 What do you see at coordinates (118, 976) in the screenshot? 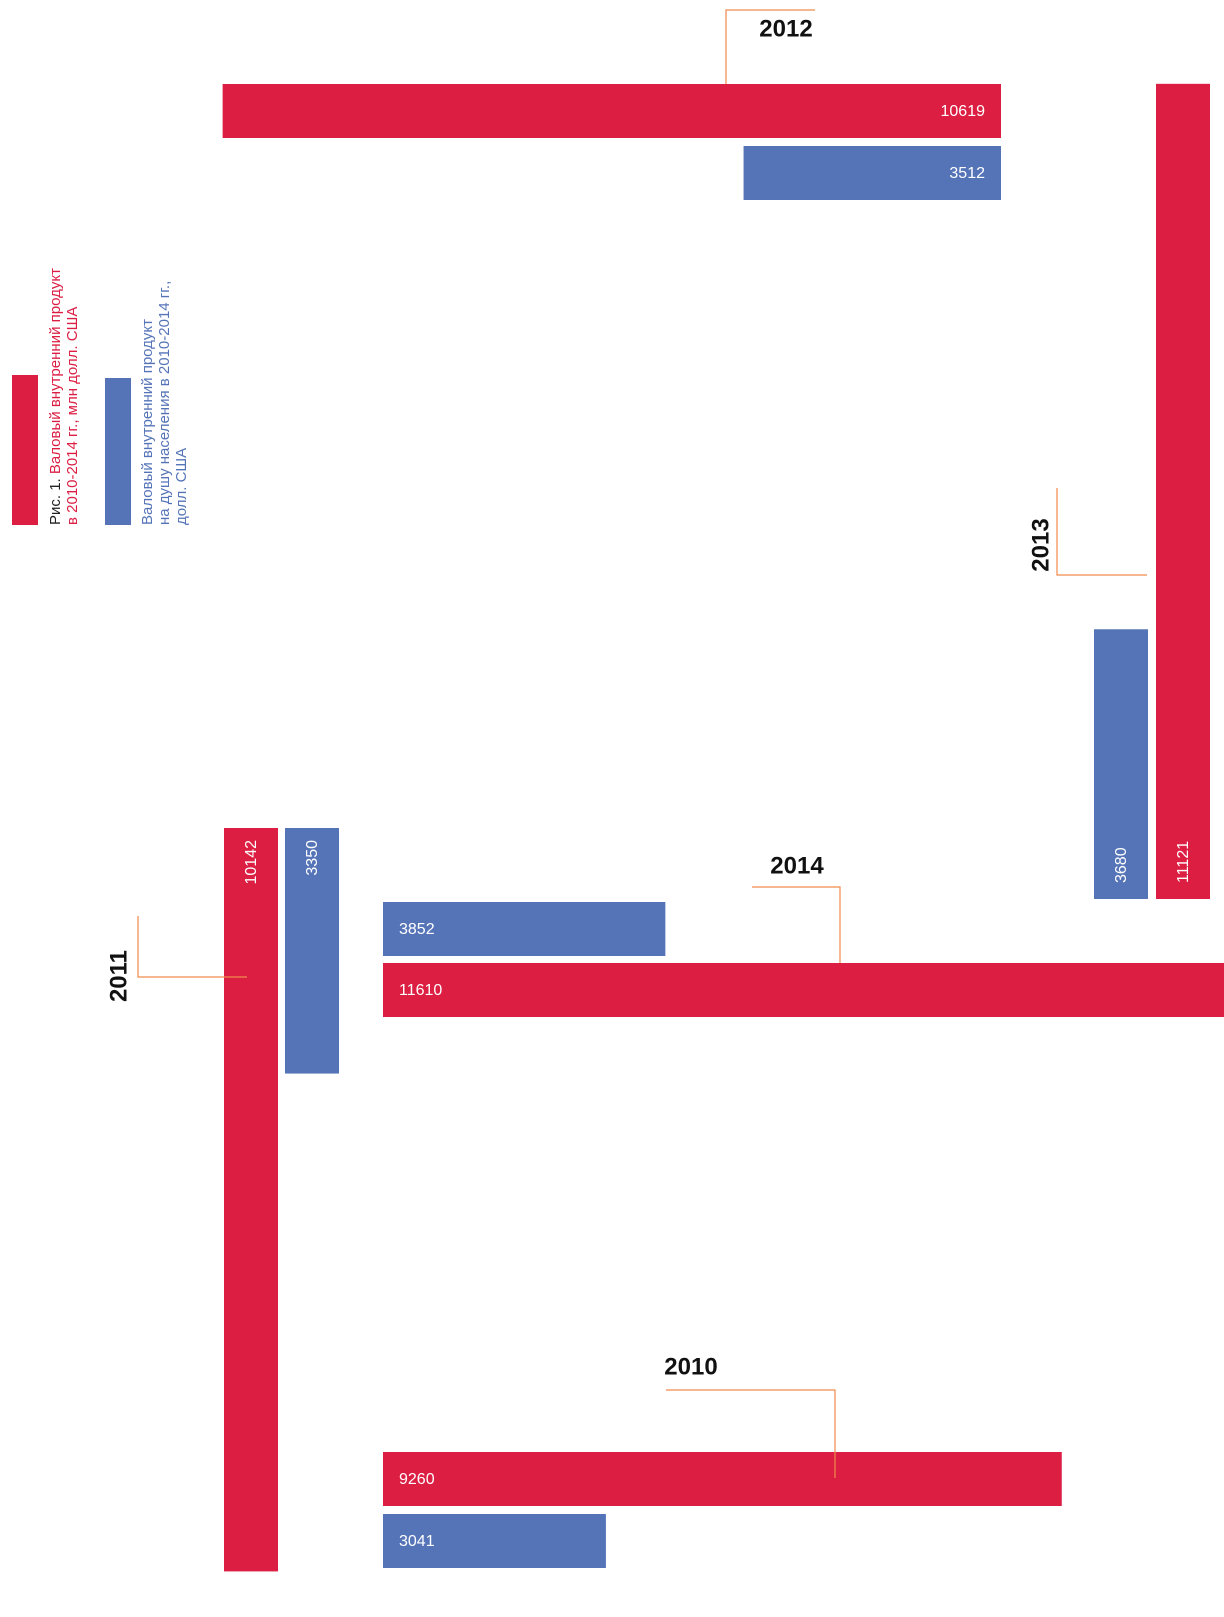
I see `year-label: 2011` at bounding box center [118, 976].